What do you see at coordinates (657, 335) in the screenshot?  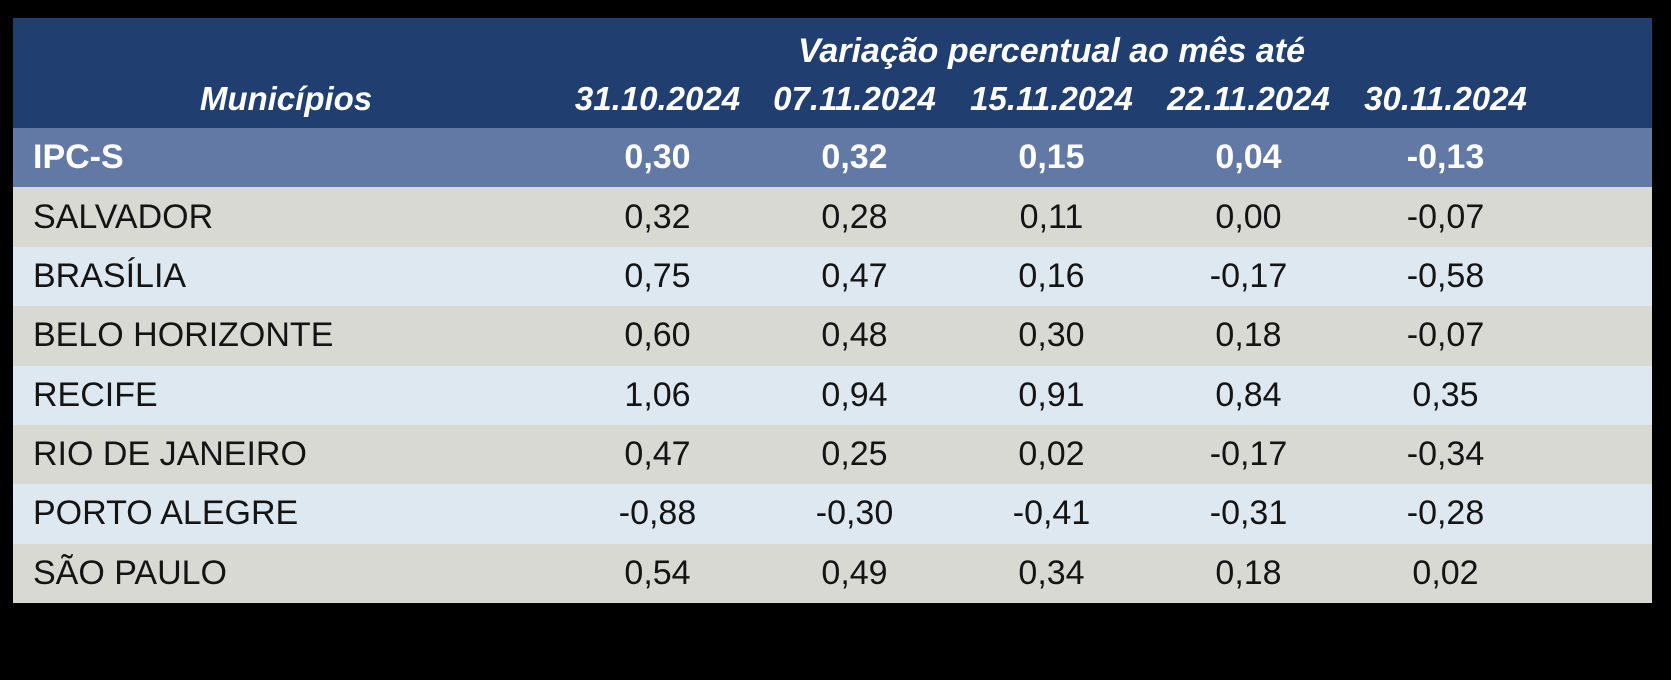 I see `value-cell: 0,60` at bounding box center [657, 335].